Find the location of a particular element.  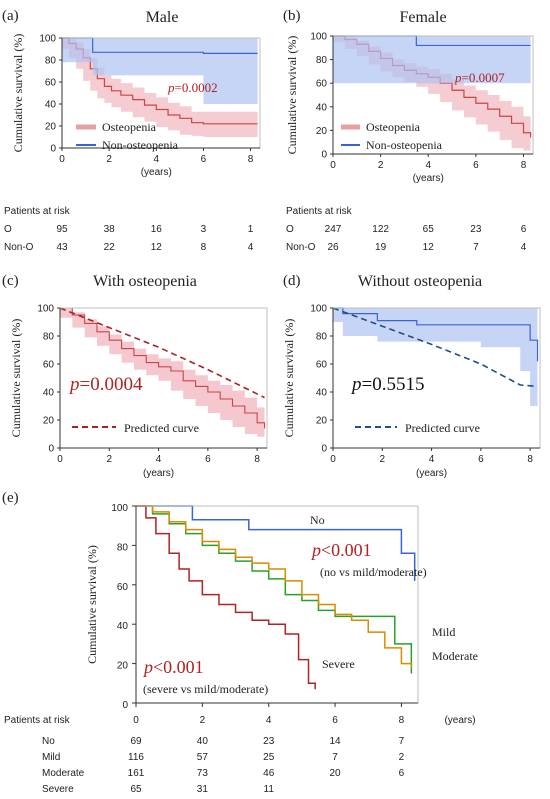

panel-e-risk-value: 31 is located at coordinates (203, 789).